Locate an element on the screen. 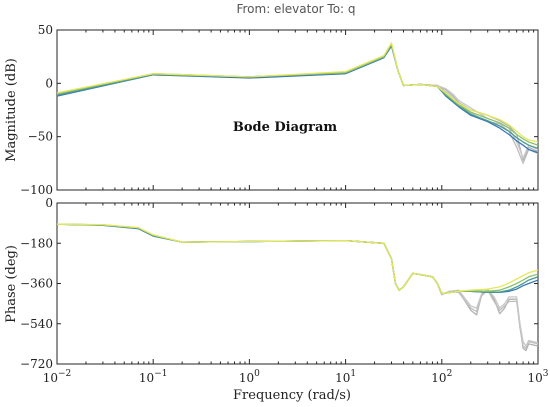  y-tick-label: −540 is located at coordinates (36, 324).